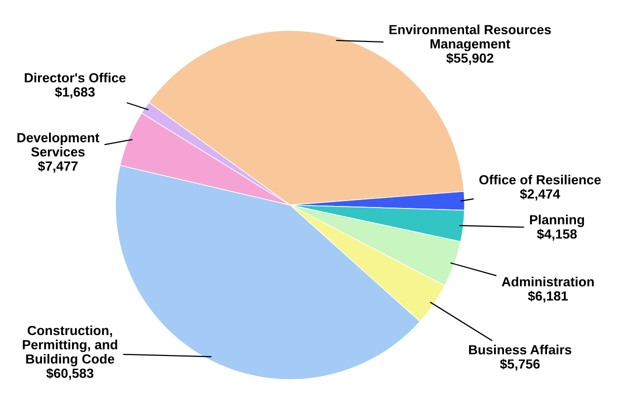  What do you see at coordinates (548, 281) in the screenshot?
I see `slice-label: Administration` at bounding box center [548, 281].